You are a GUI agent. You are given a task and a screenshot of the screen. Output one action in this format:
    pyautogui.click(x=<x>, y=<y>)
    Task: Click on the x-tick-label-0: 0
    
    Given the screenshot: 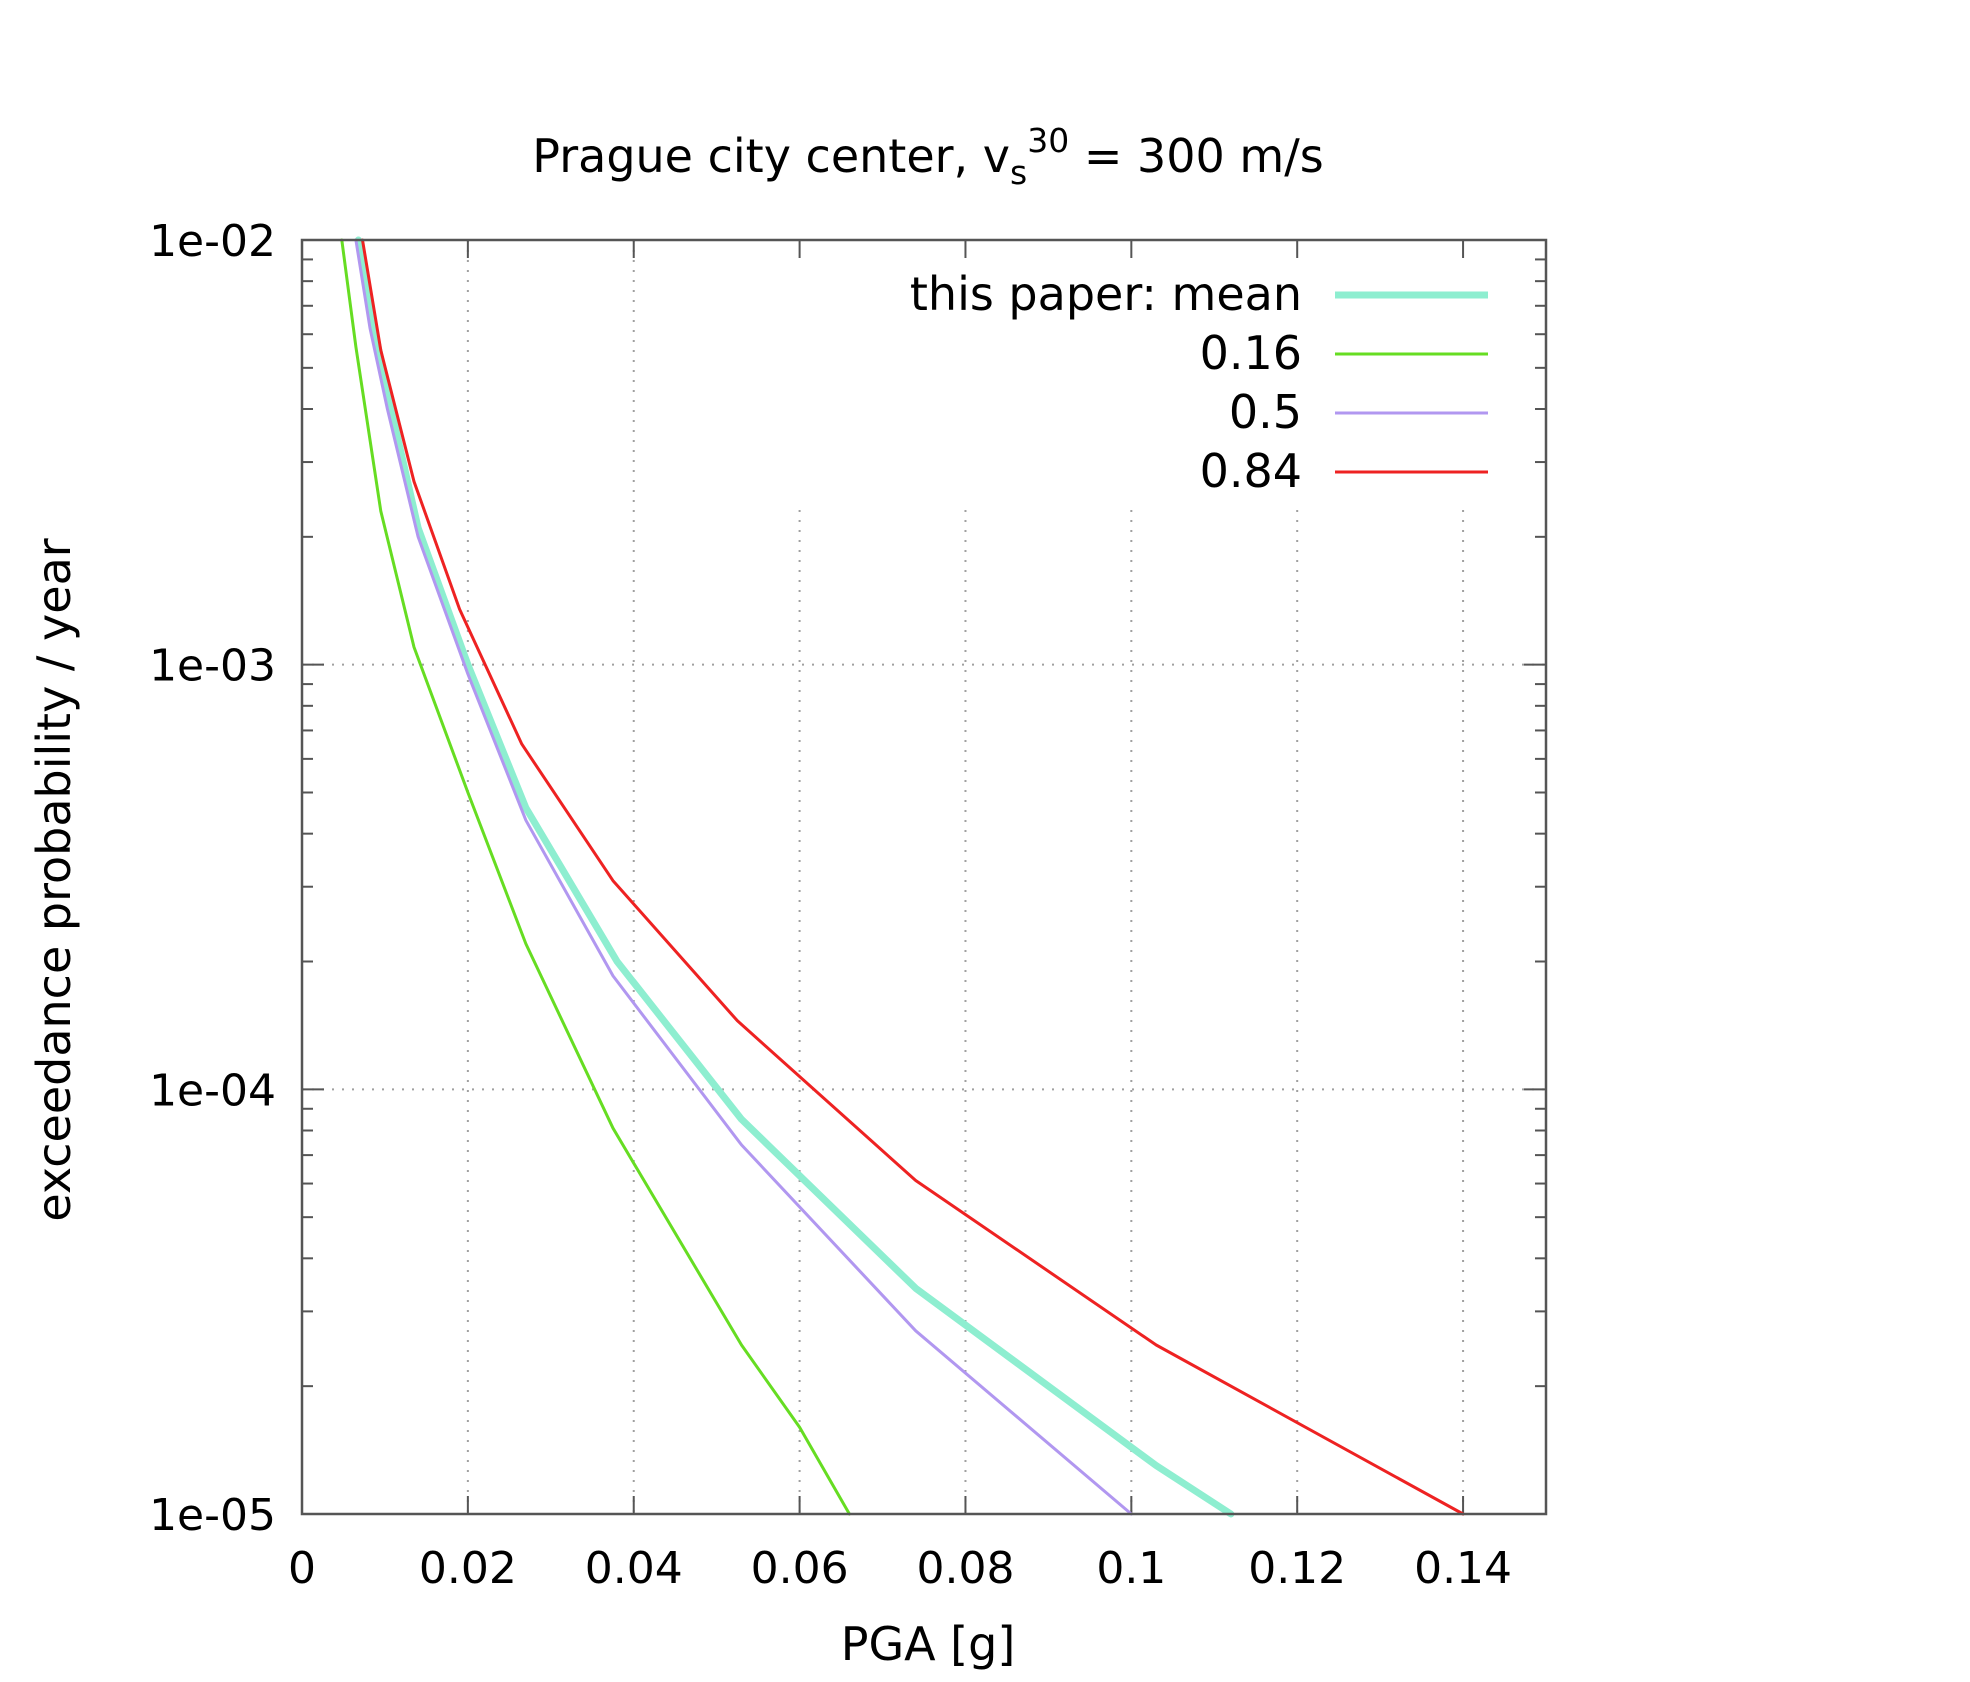 What is the action you would take?
    pyautogui.click(x=302, y=1568)
    